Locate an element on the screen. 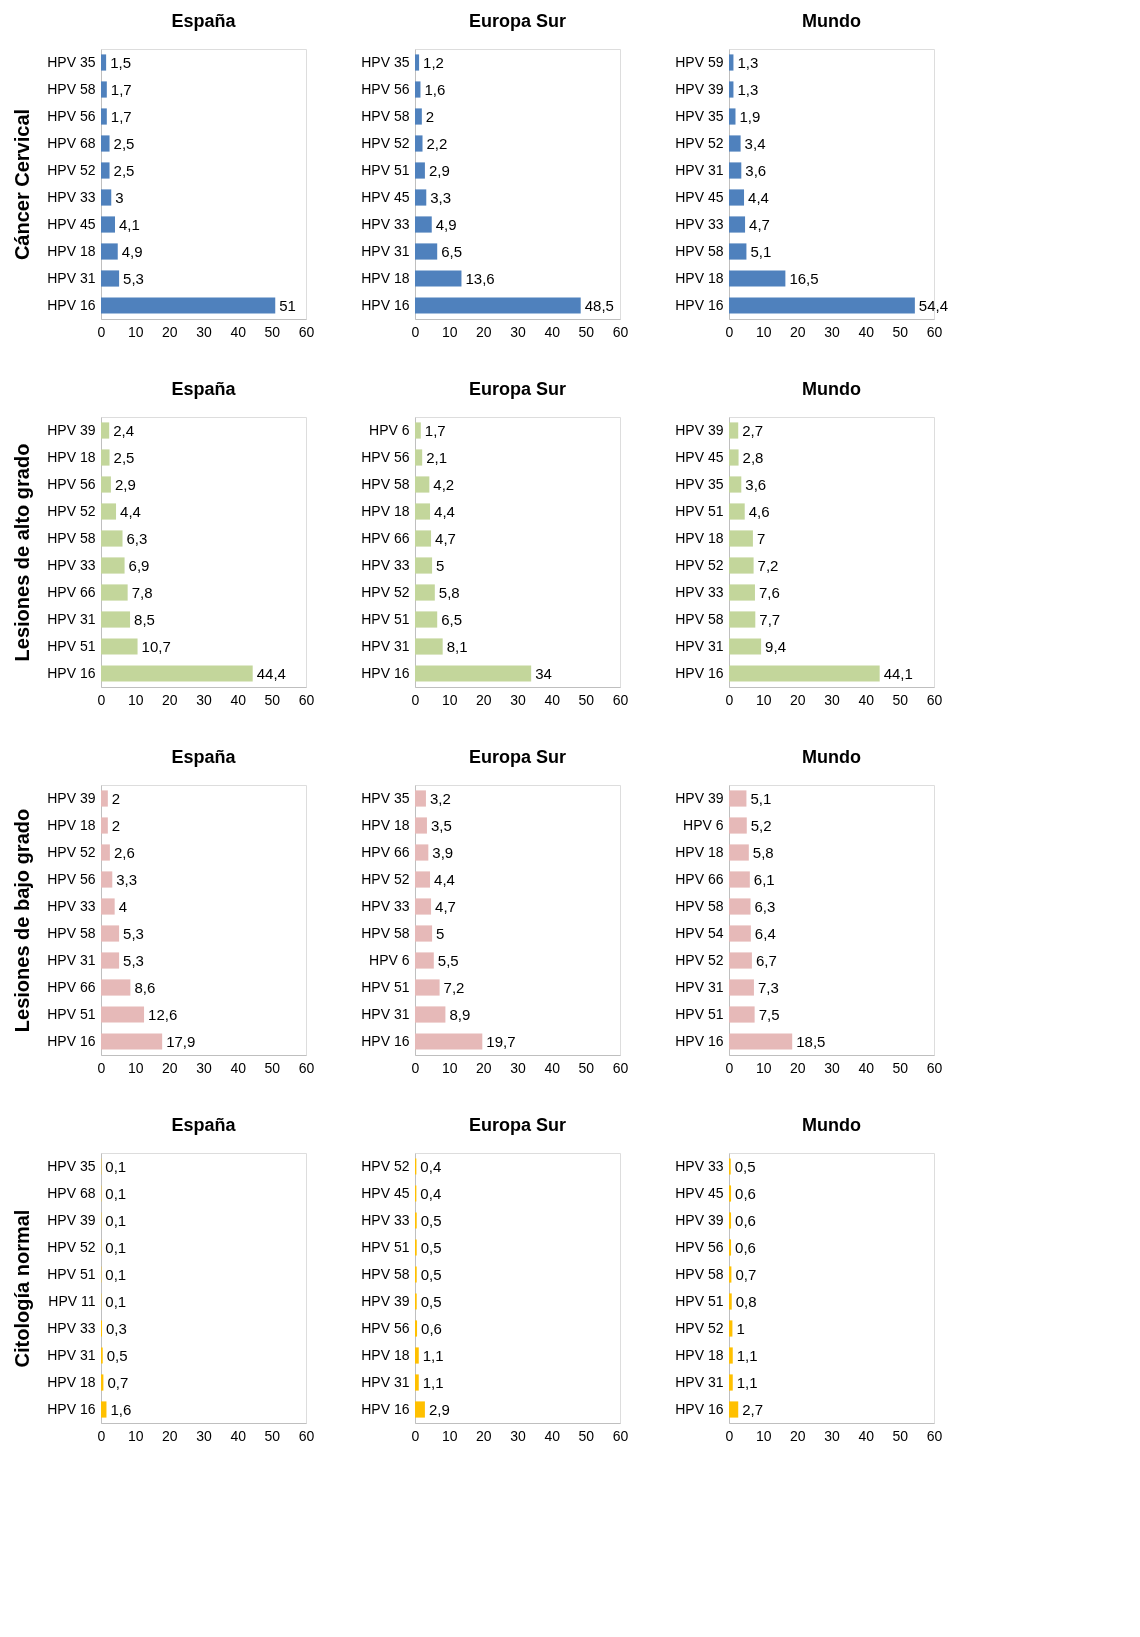  data-label: 3,4 is located at coordinates (755, 143).